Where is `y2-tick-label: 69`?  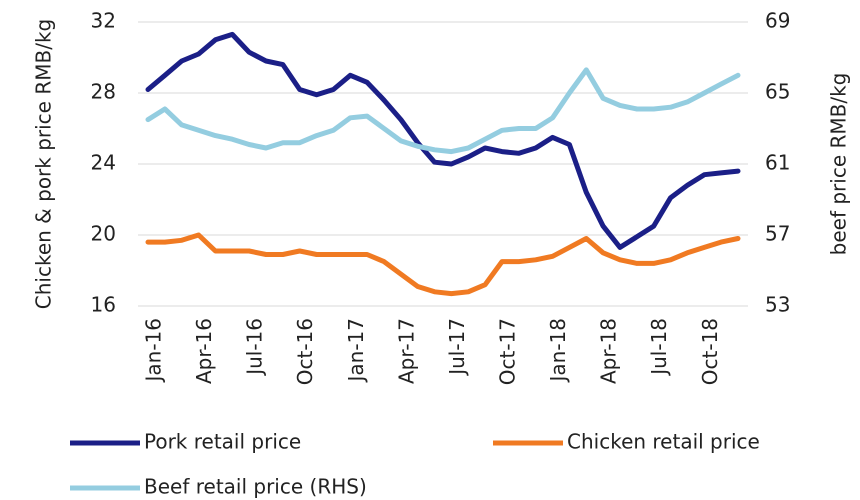 y2-tick-label: 69 is located at coordinates (777, 21).